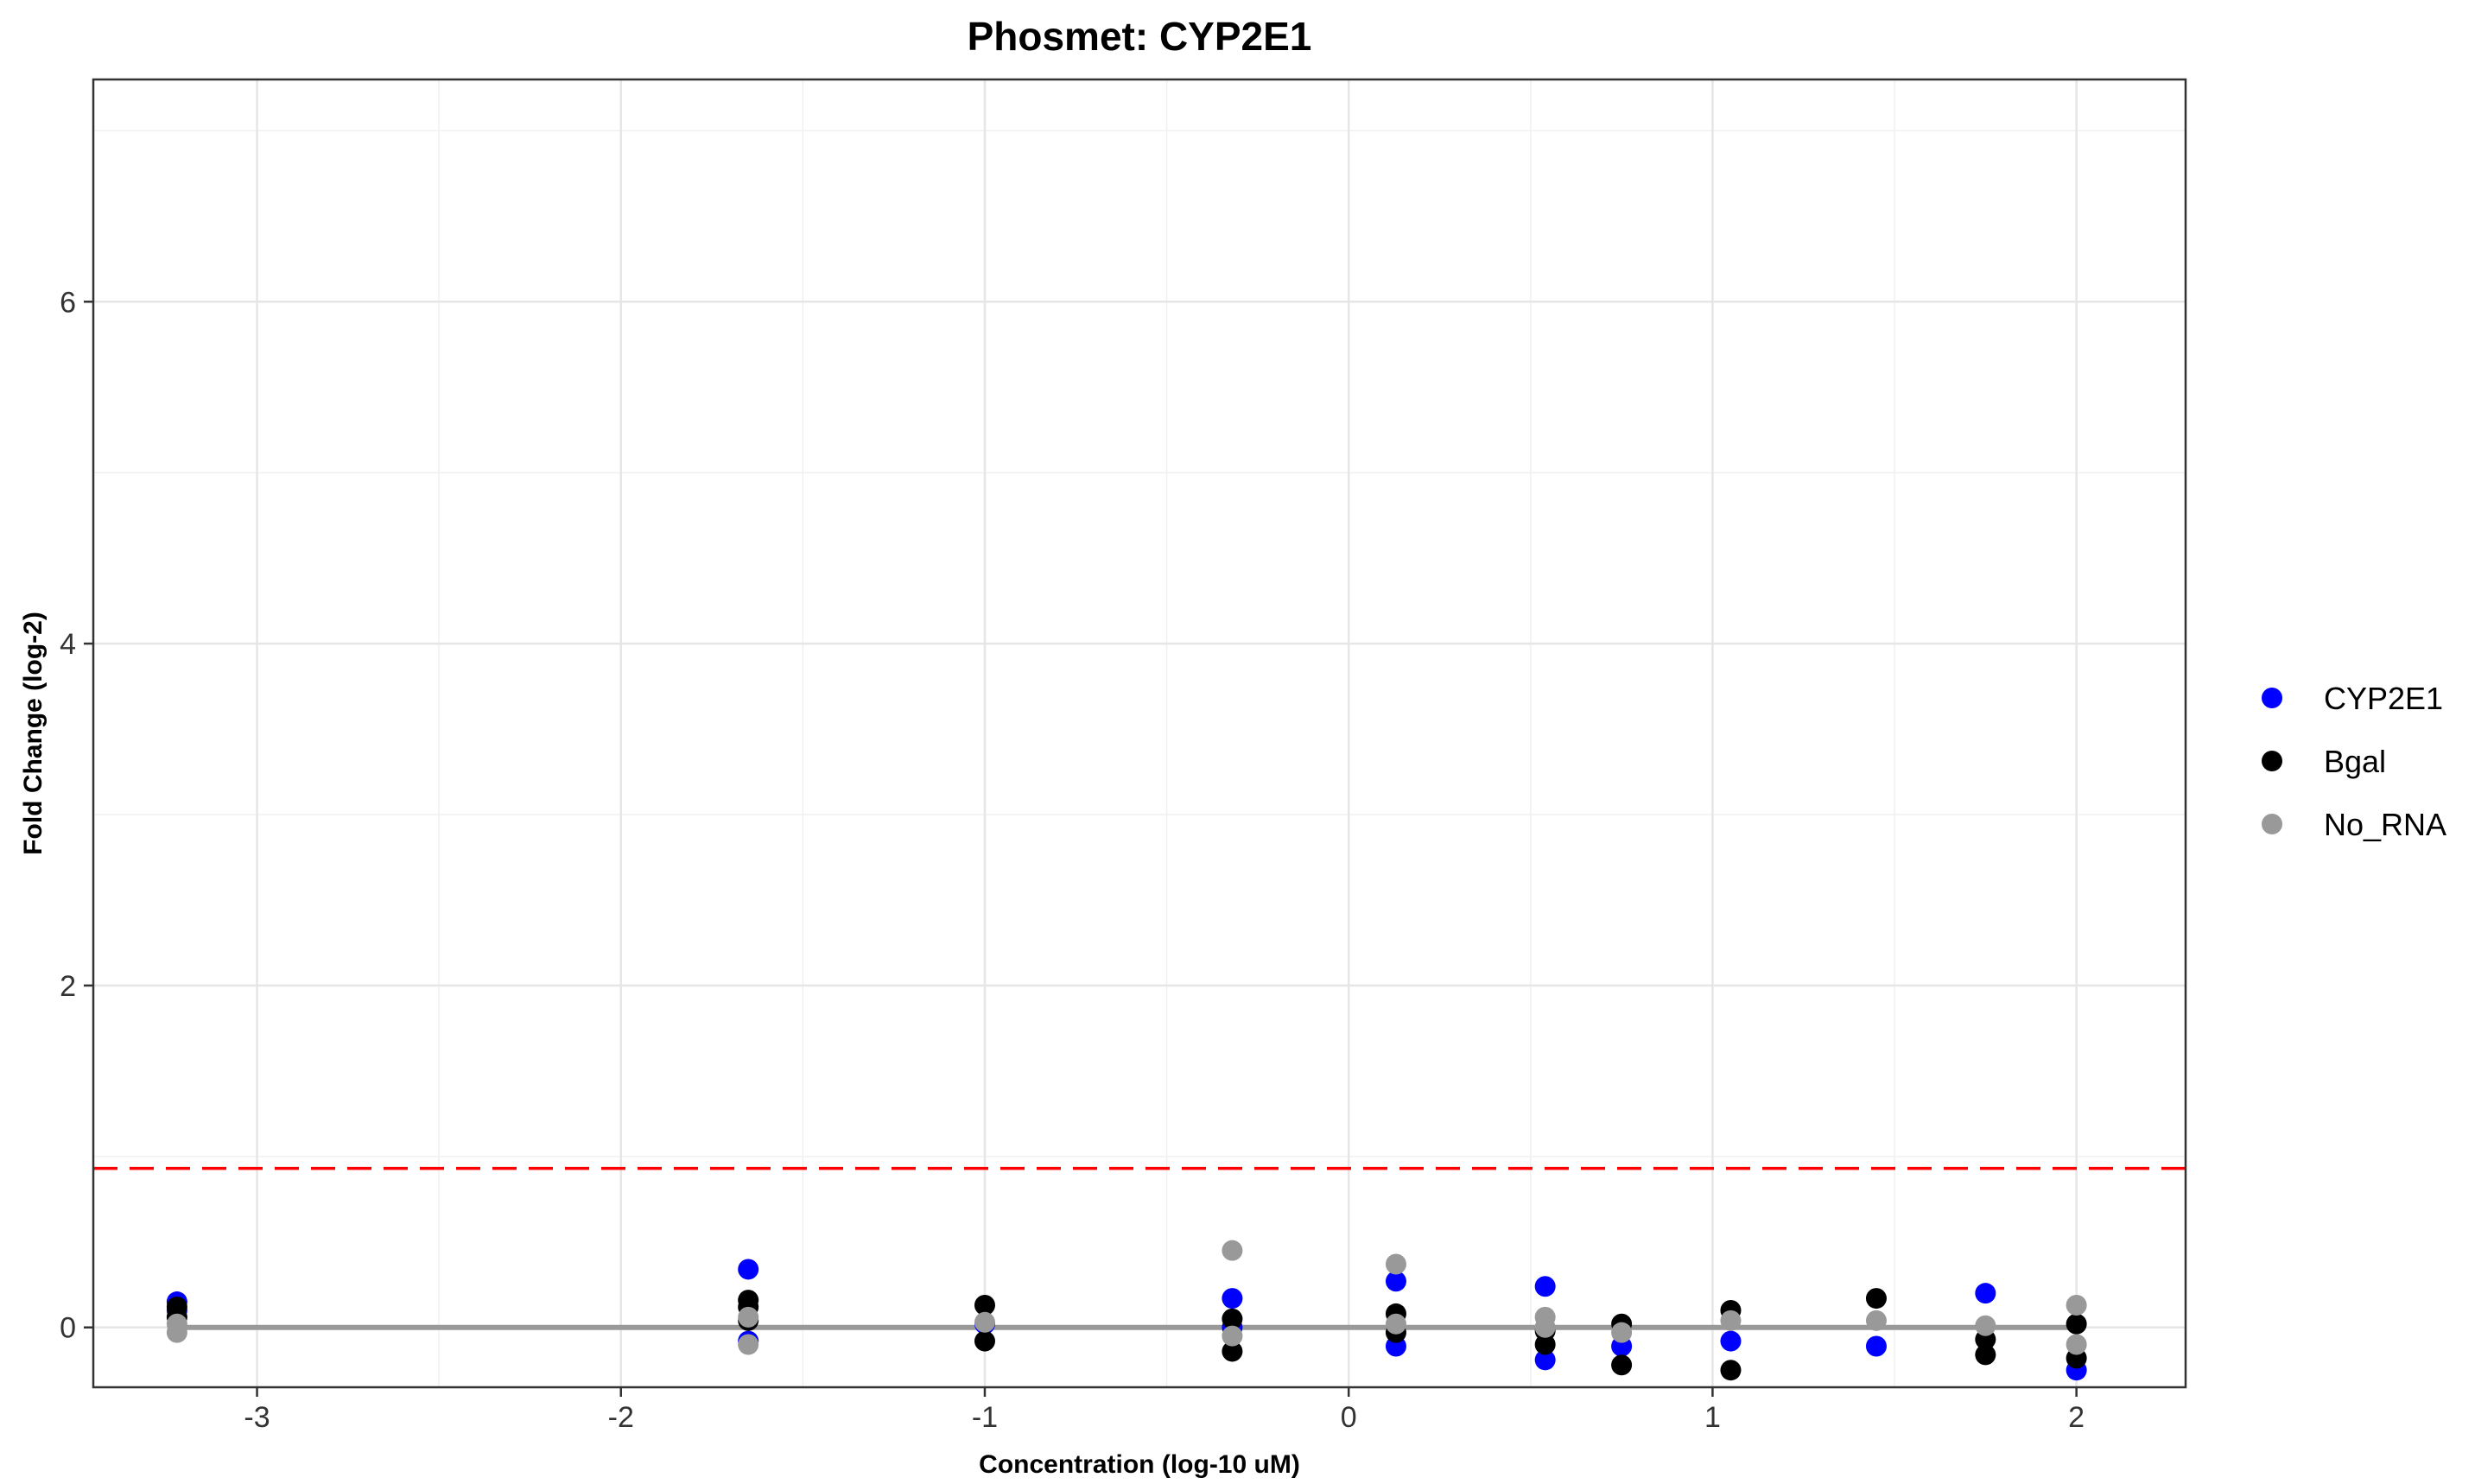  Describe the element at coordinates (1164, 1410) in the screenshot. I see `x-axis-ticks: -3 -2 -1 0 1 2` at that location.